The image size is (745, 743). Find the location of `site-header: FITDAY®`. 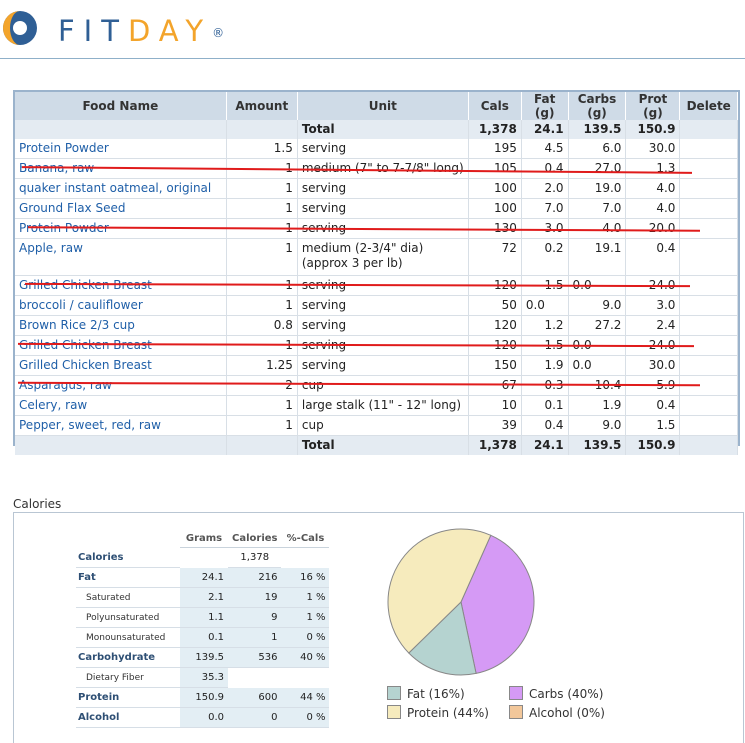

site-header: FITDAY® is located at coordinates (372, 29).